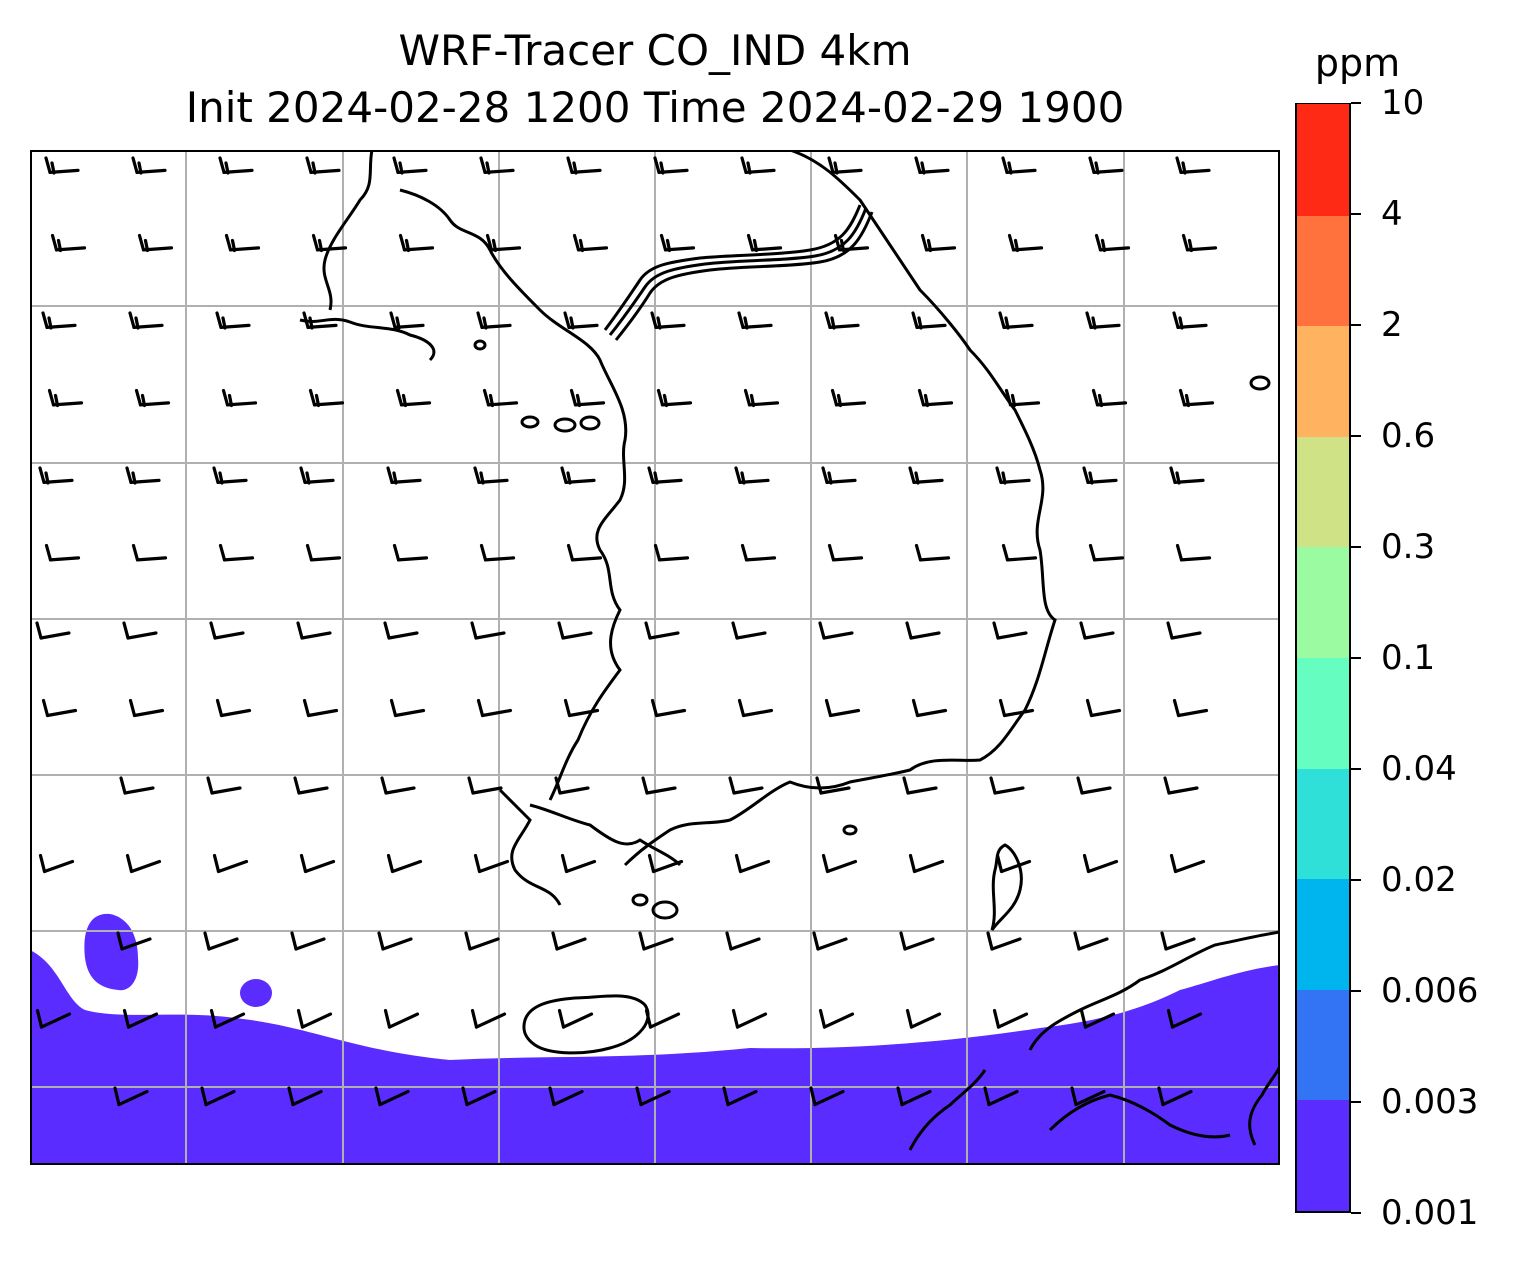 This screenshot has height=1267, width=1528. I want to click on colorbar-unit: ppm, so click(1357, 63).